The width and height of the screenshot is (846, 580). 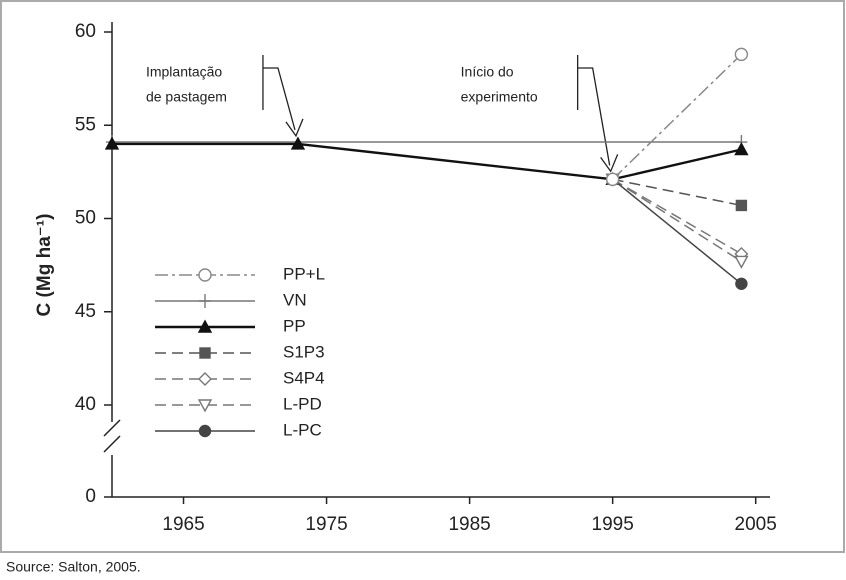 I want to click on y-tick-label: 45, so click(x=85, y=311).